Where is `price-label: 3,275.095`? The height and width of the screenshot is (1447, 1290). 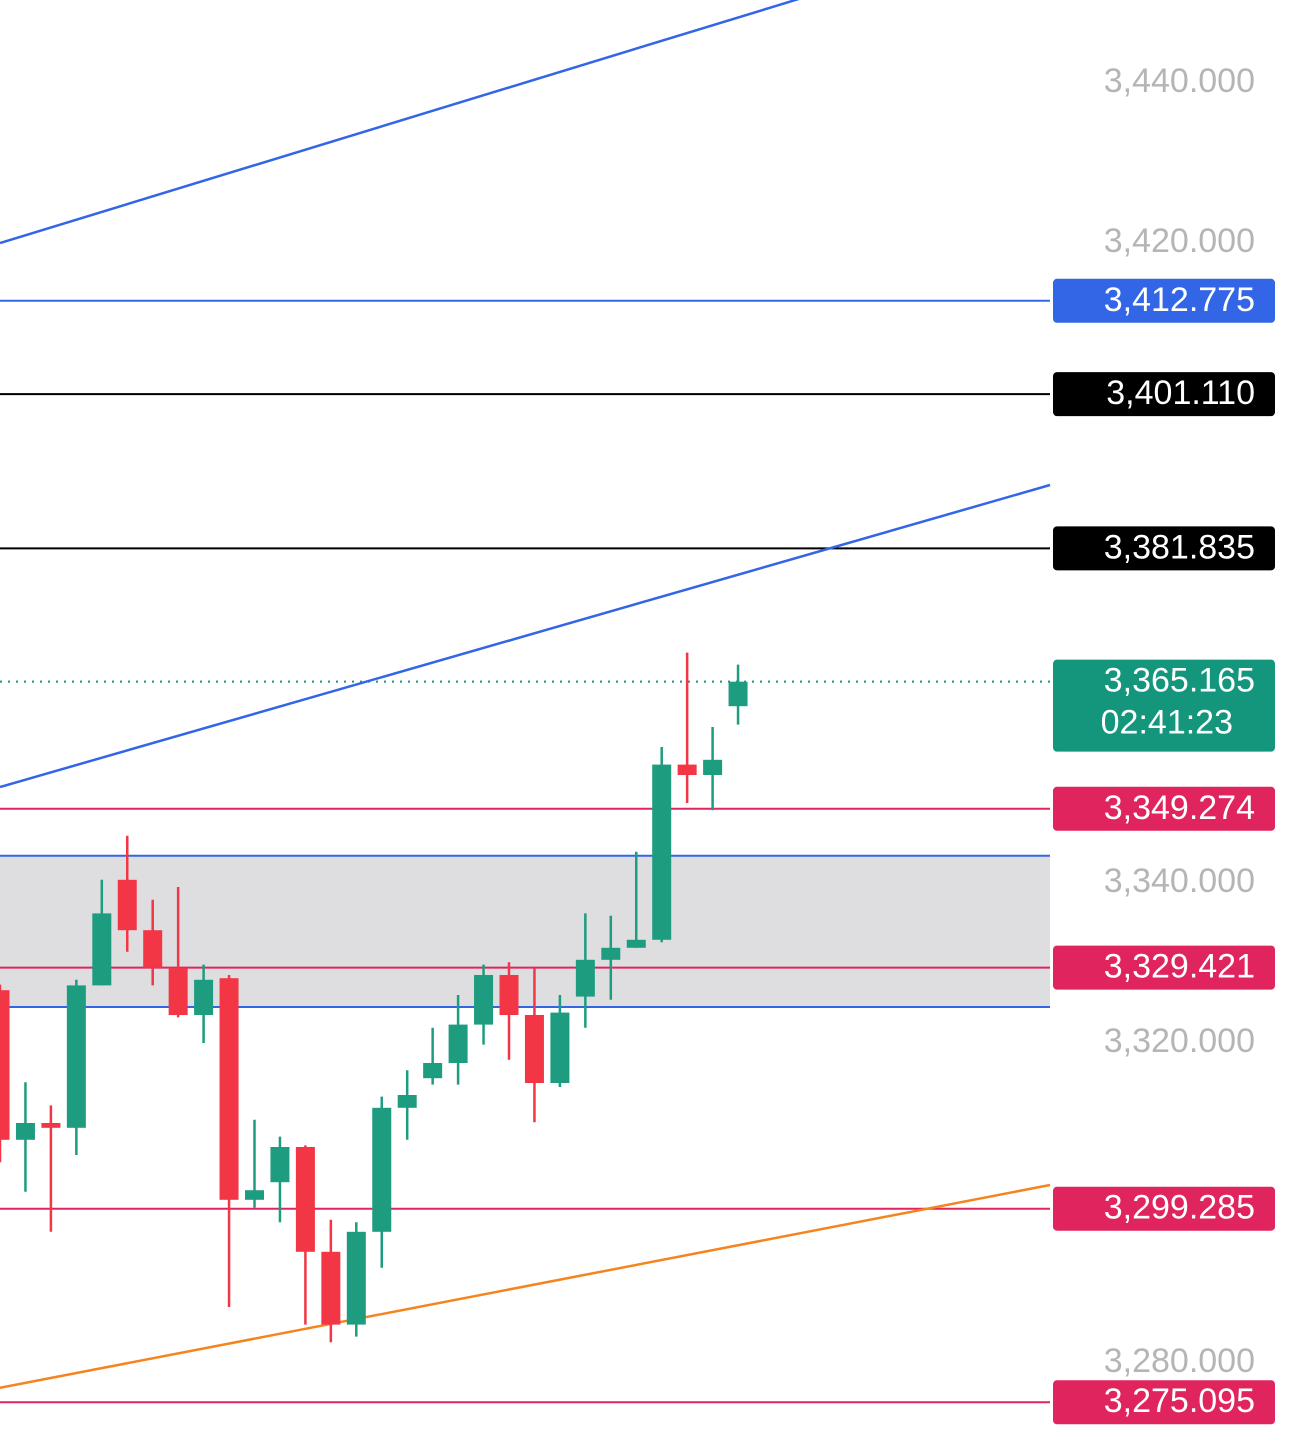
price-label: 3,275.095 is located at coordinates (1179, 1401).